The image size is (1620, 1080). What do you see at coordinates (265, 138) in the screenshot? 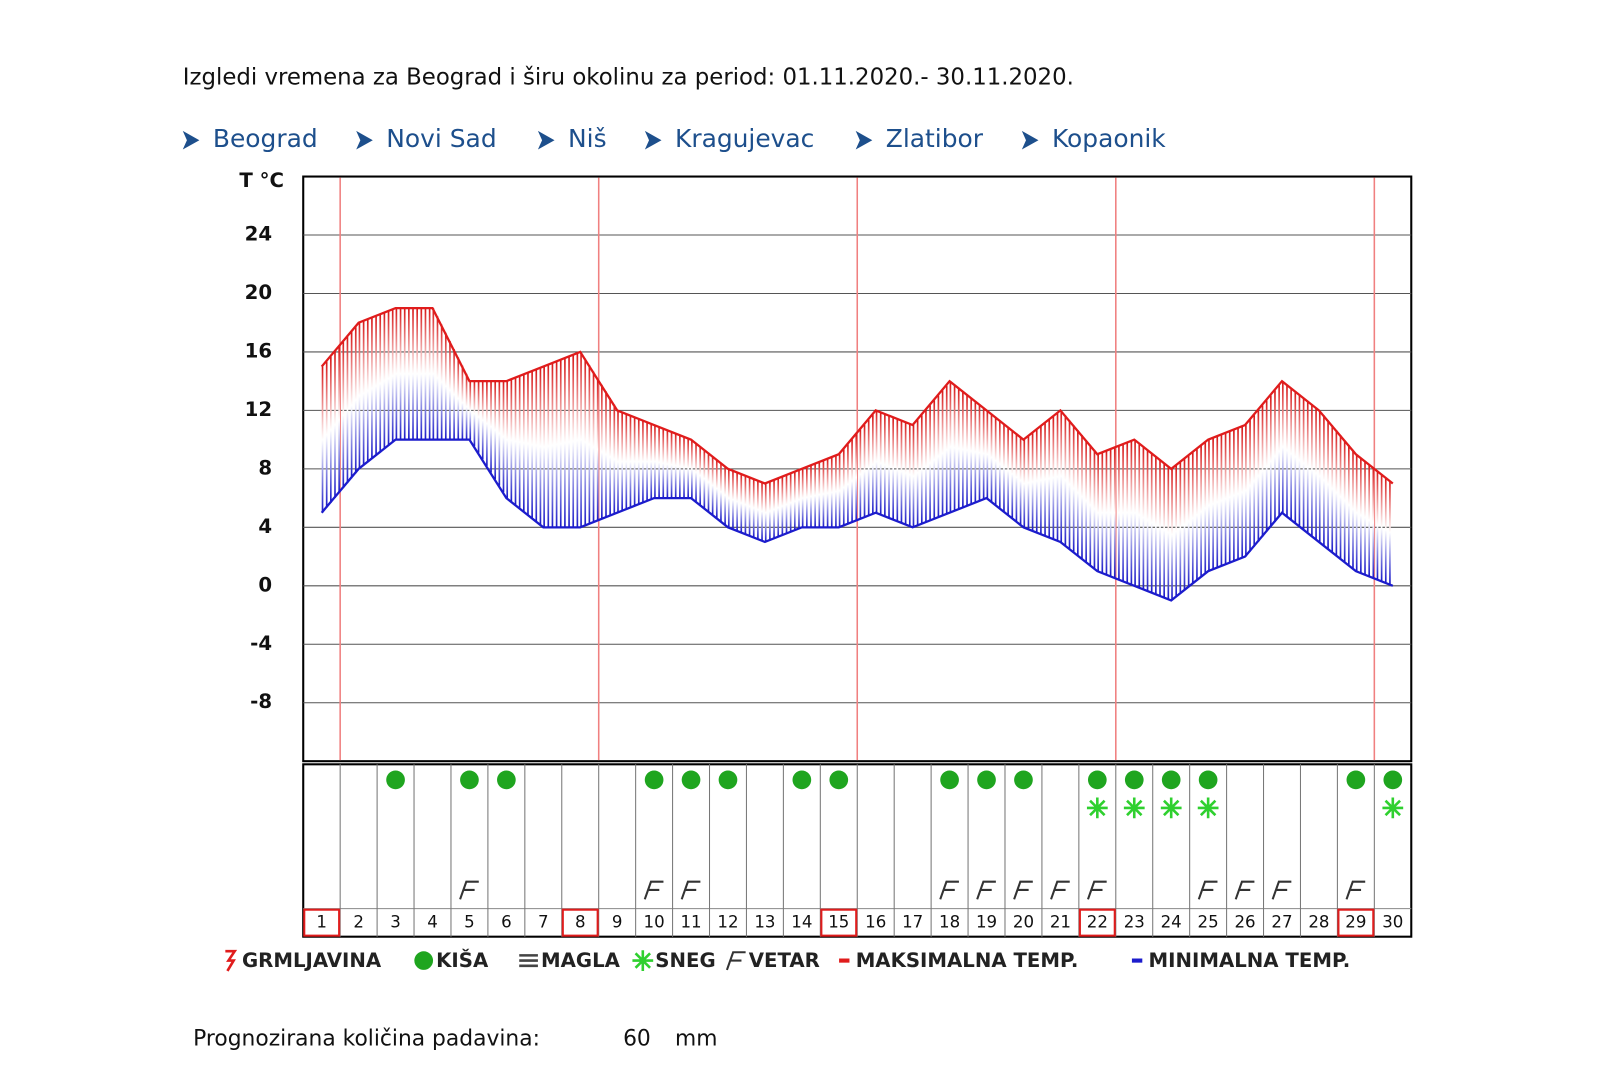
I see `nav-link: Beograd` at bounding box center [265, 138].